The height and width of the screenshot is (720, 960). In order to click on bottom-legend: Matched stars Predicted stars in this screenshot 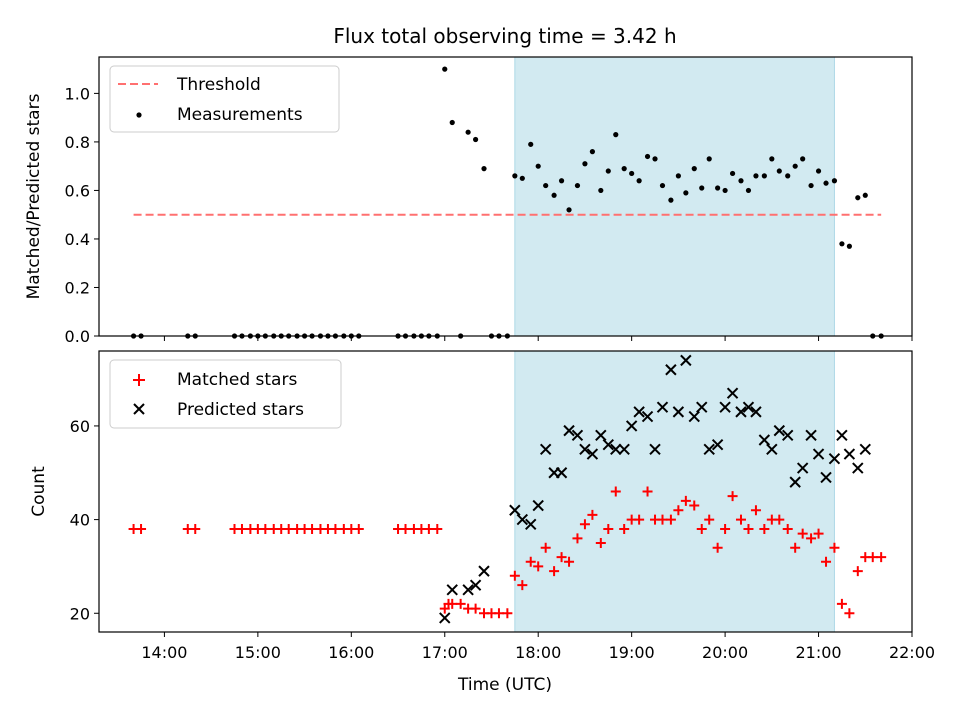, I will do `click(225, 394)`.